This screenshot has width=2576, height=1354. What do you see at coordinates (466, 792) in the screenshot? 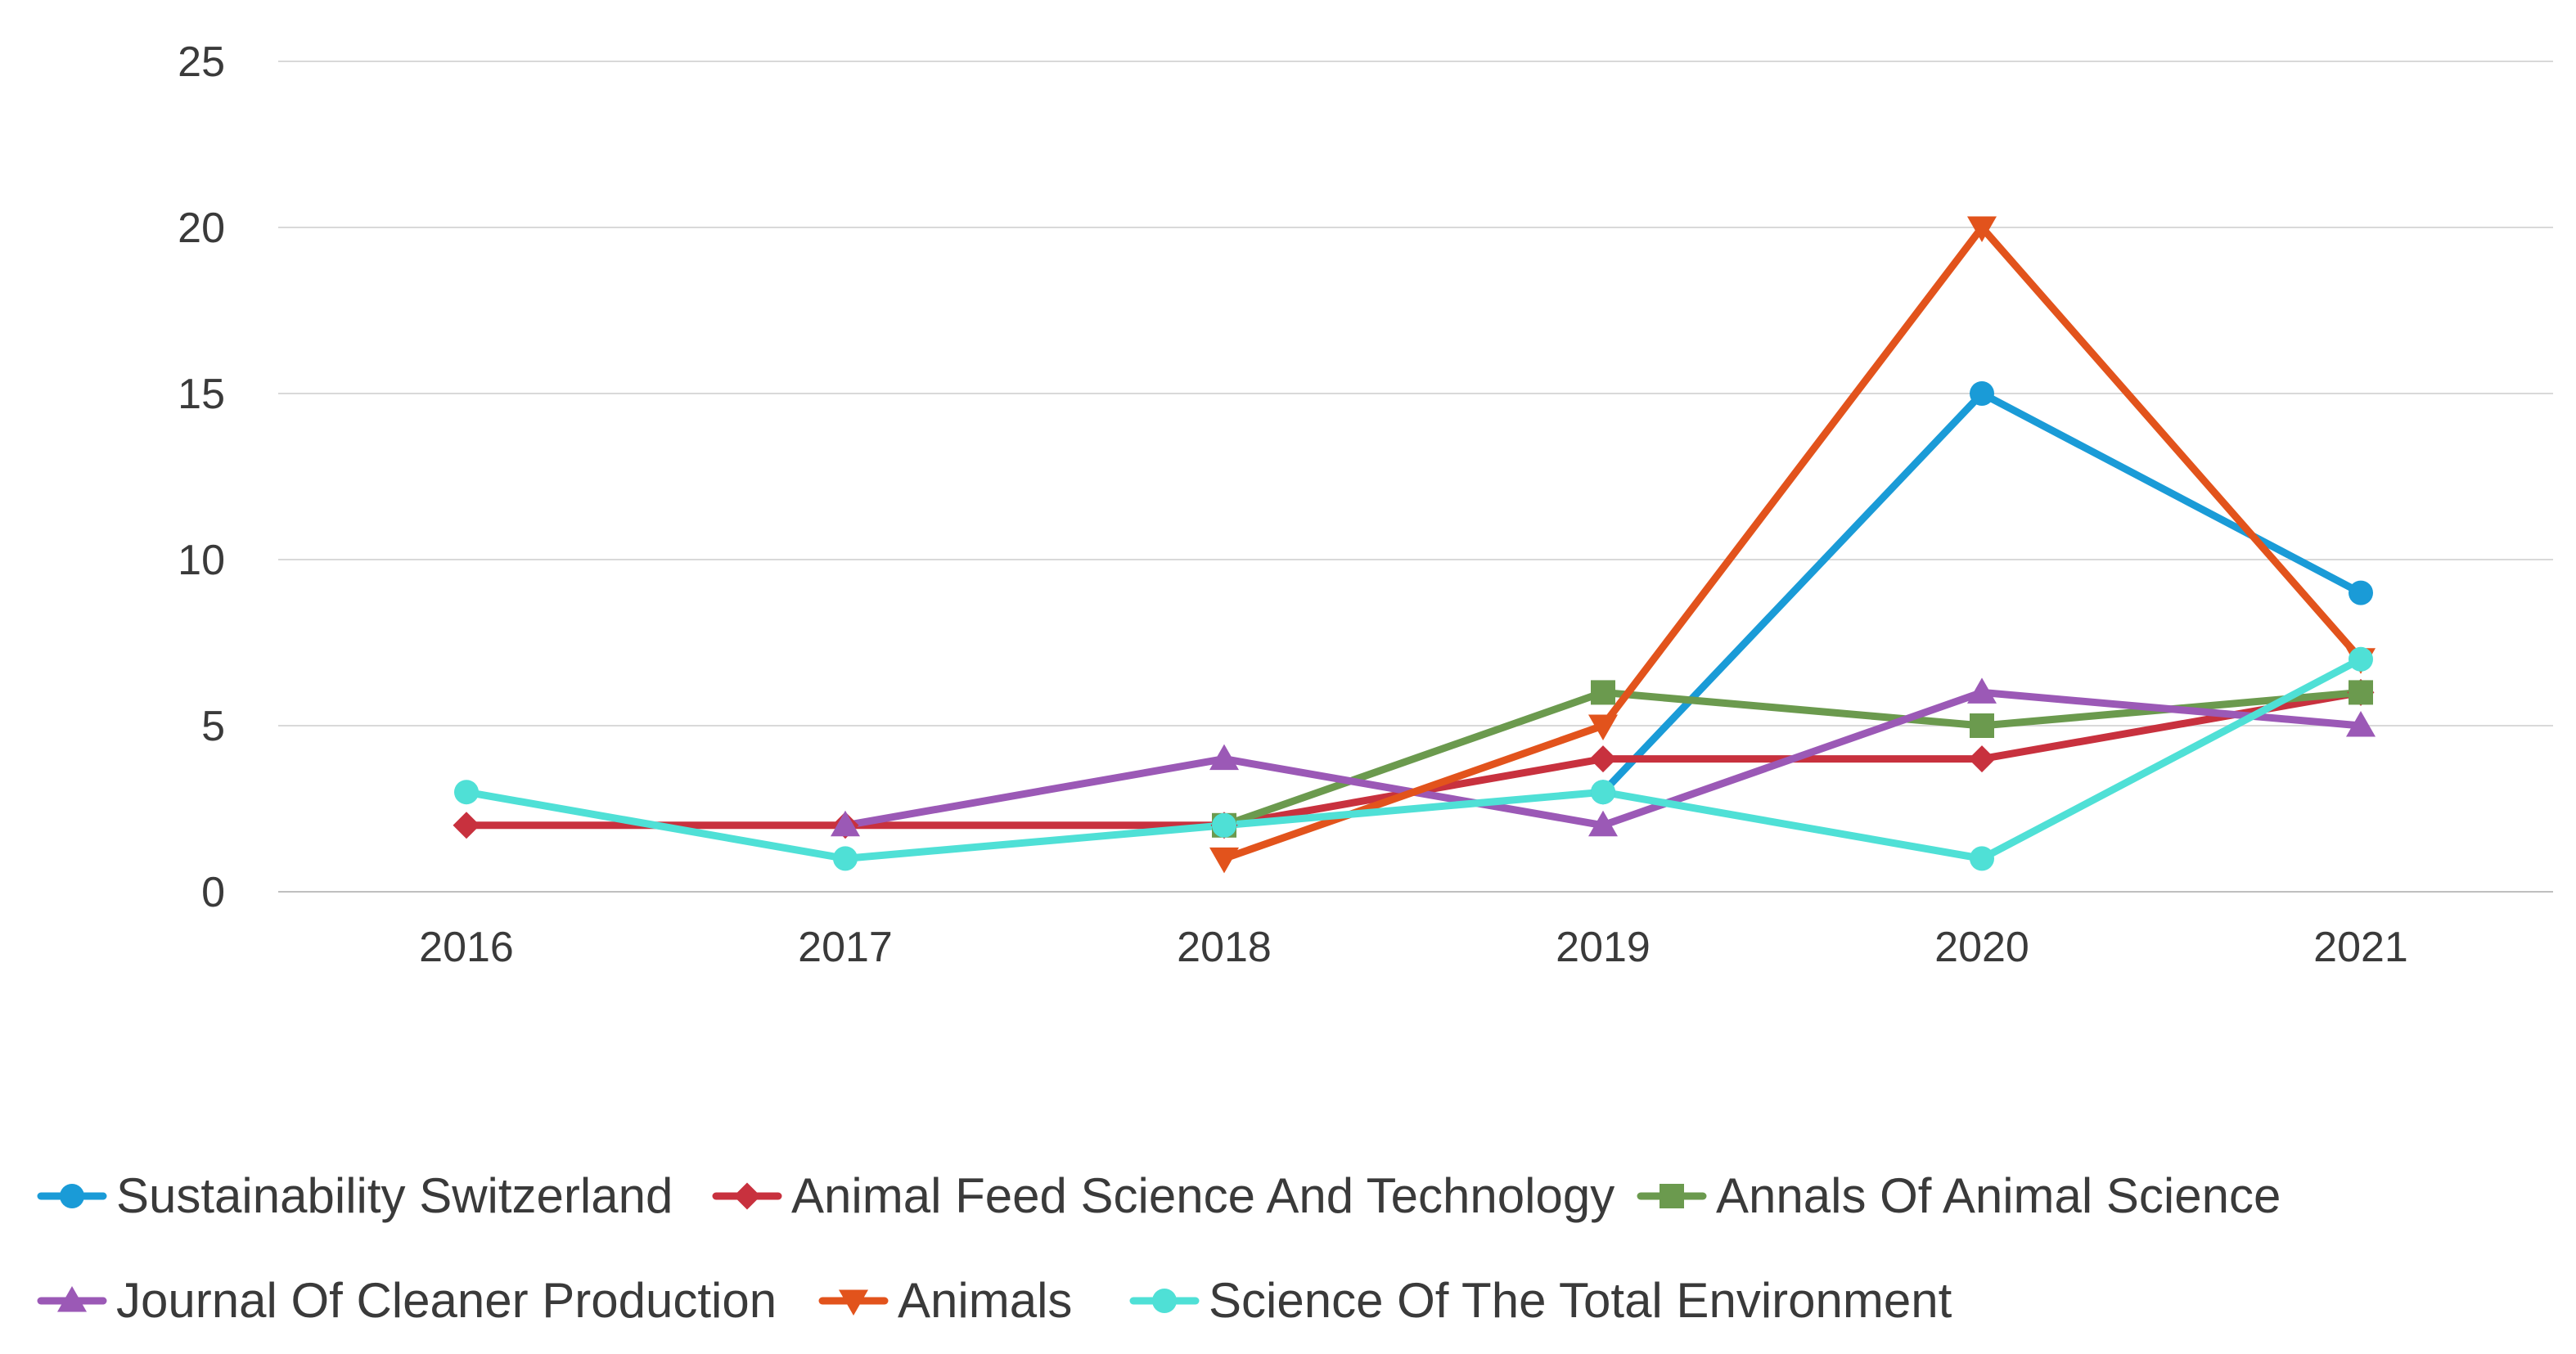
I see `data-point-science-of-the-total-environment-2016` at bounding box center [466, 792].